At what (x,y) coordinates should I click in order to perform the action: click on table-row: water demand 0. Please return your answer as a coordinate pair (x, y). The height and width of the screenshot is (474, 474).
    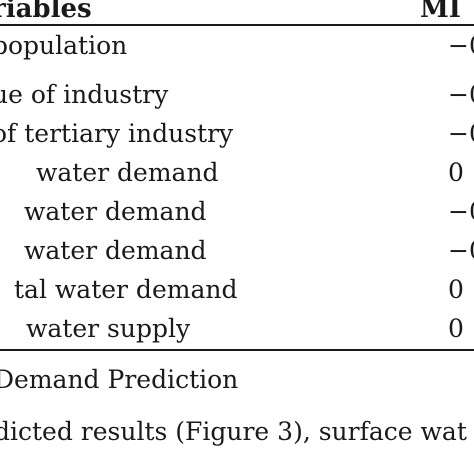
    Looking at the image, I should click on (237, 173).